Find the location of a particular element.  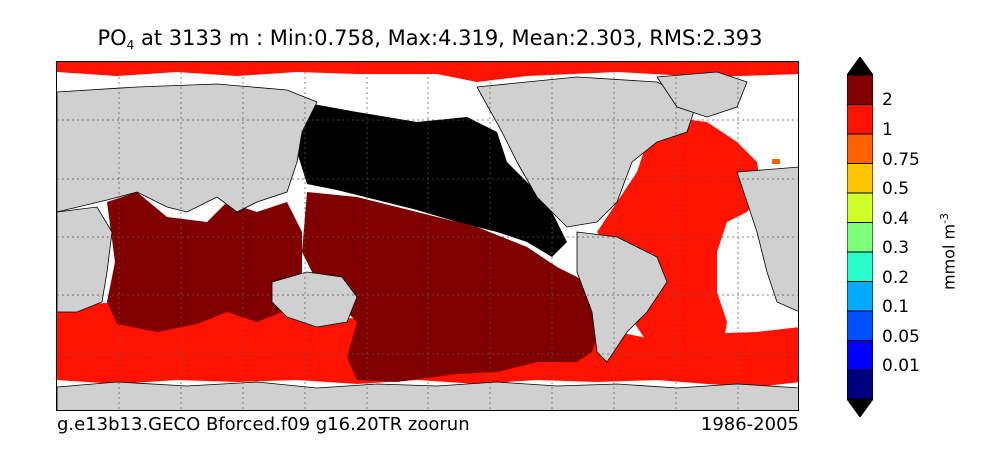

colorbar-swatch-0.01 is located at coordinates (860, 355).